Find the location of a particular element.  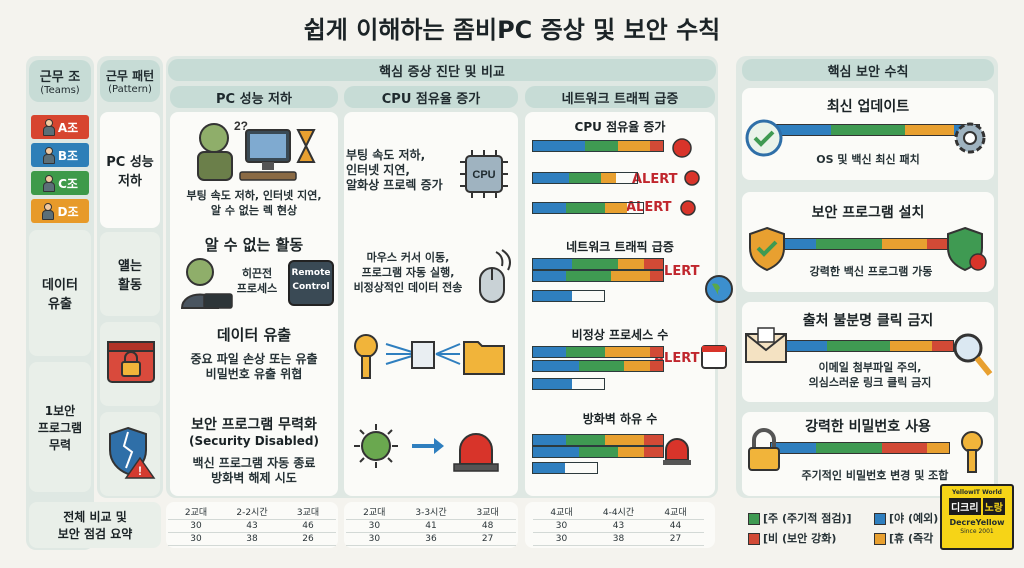

row-label-security-disabled: 1보안 프로그램 무력 is located at coordinates (60, 427).